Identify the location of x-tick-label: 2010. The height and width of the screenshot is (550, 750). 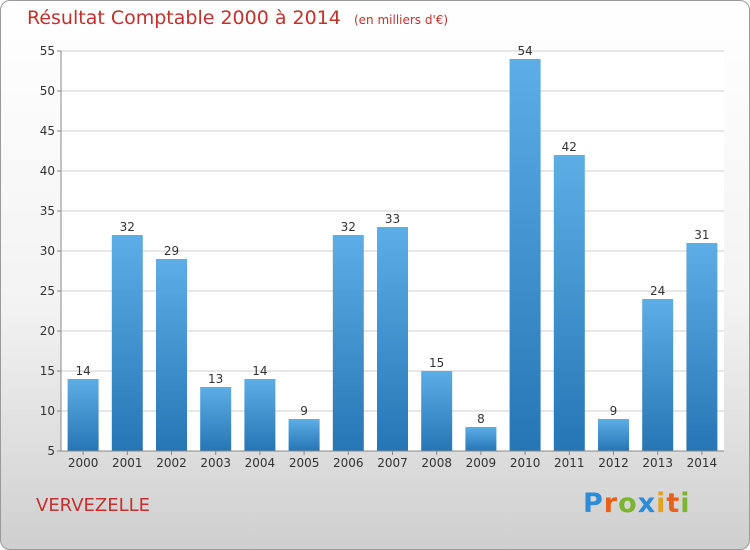
(525, 463).